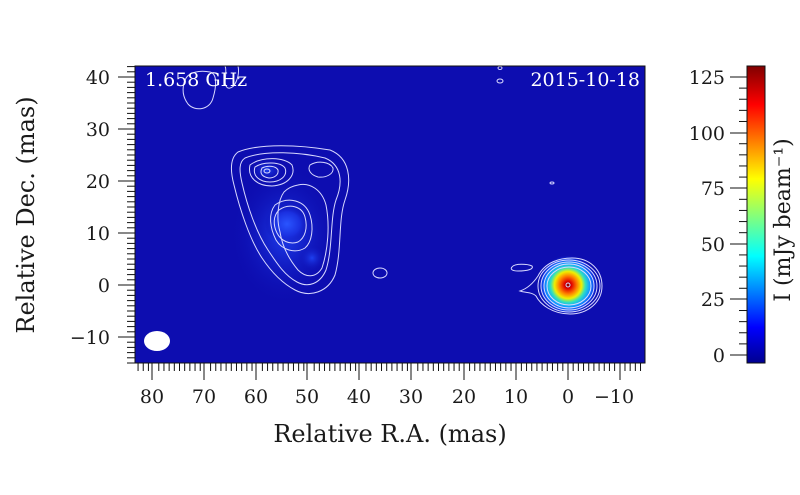 The width and height of the screenshot is (800, 495). I want to click on x-tick-label: 0, so click(568, 397).